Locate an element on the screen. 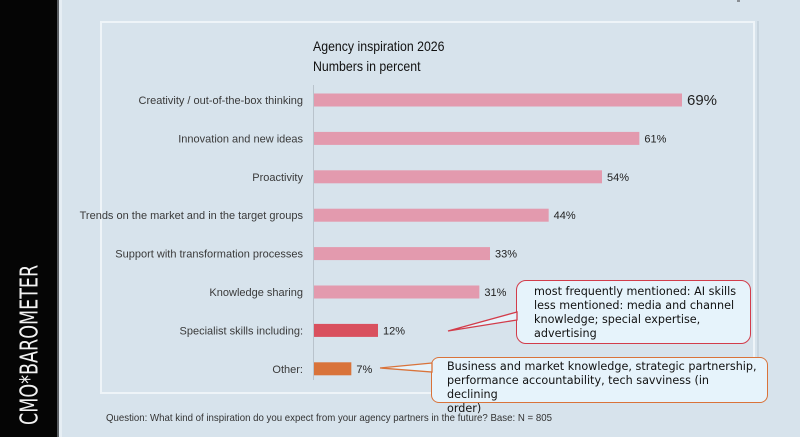 The image size is (800, 437). sidebar-divider is located at coordinates (60, 218).